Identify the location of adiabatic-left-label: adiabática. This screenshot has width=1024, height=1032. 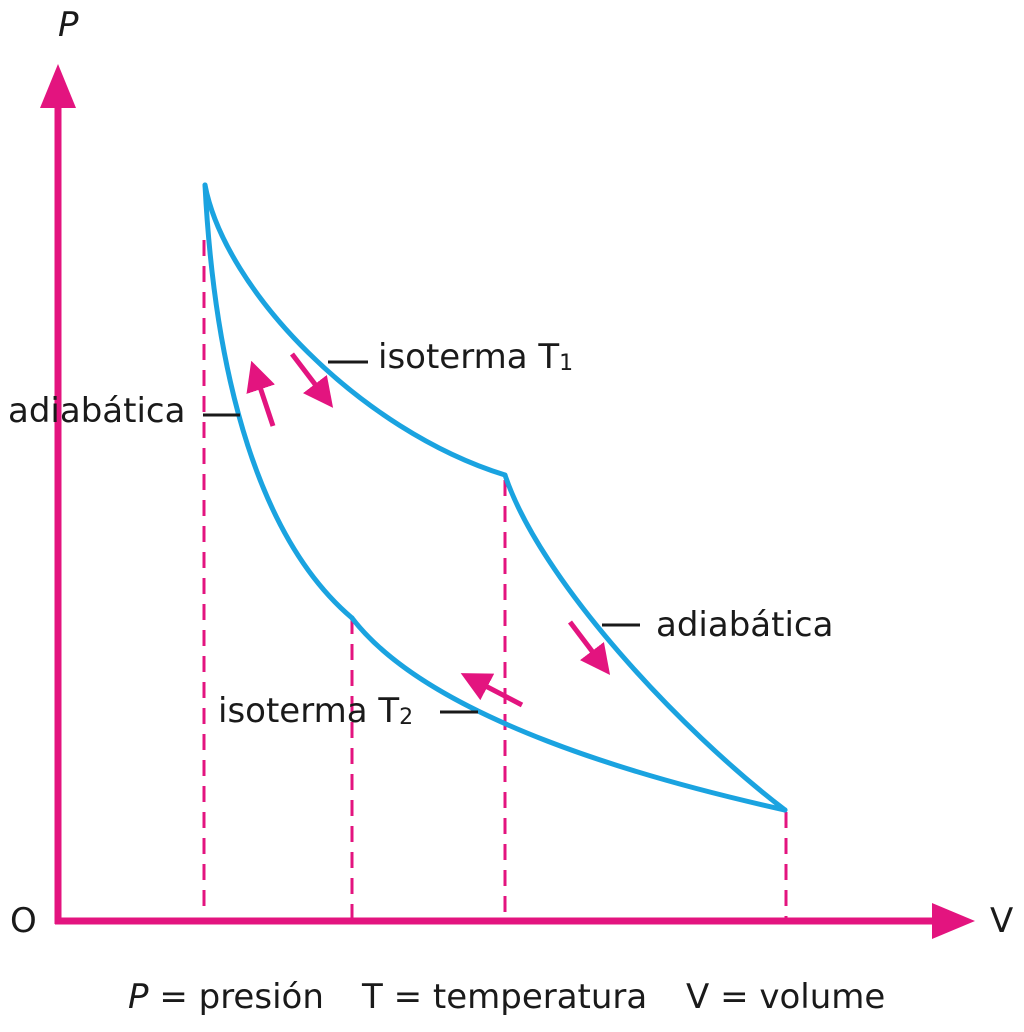
(96, 411).